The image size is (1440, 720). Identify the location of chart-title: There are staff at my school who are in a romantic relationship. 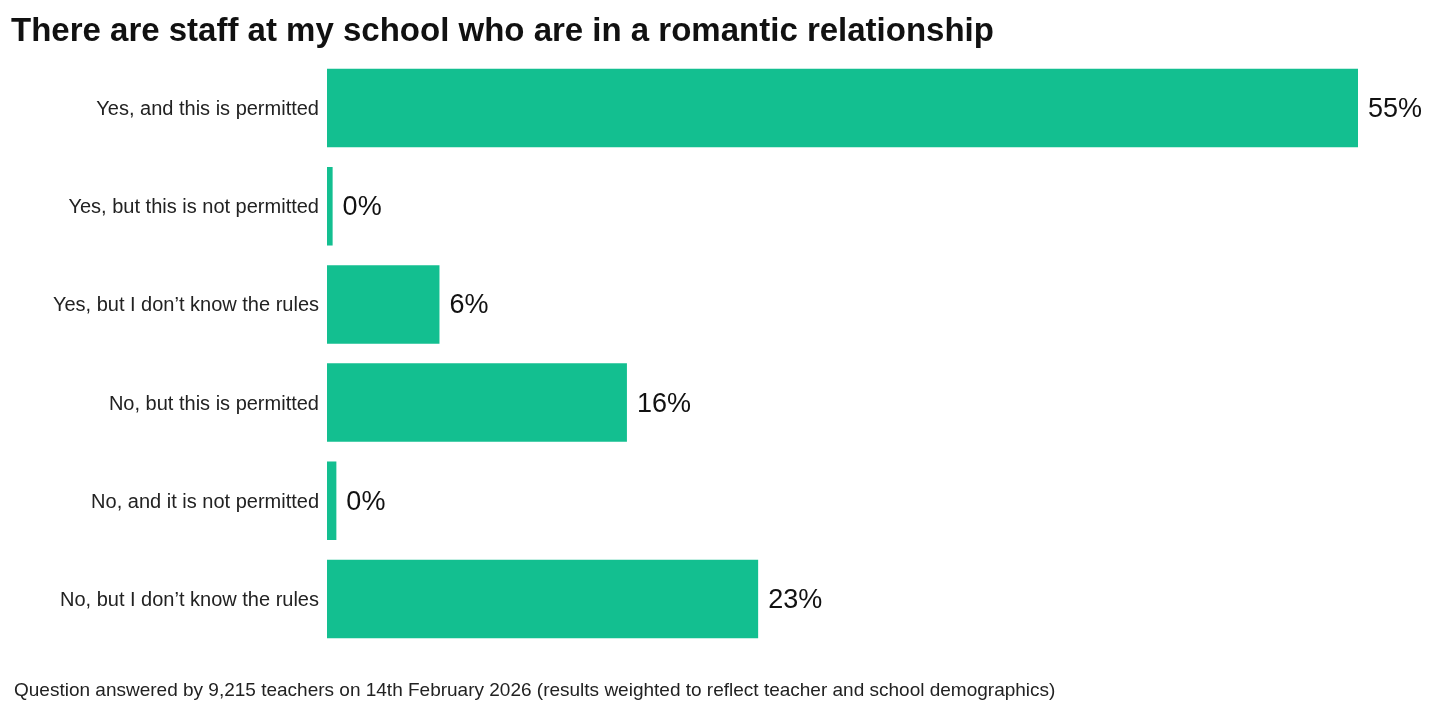
(502, 29).